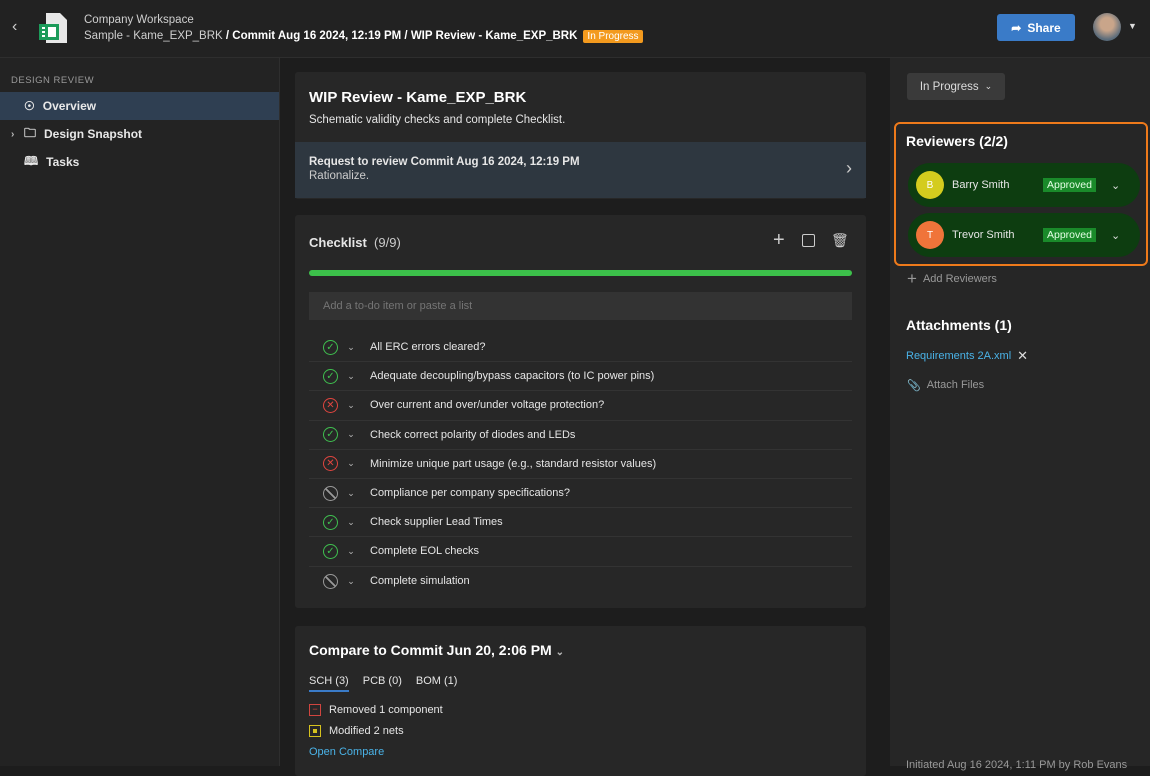 This screenshot has width=1150, height=776. What do you see at coordinates (153, 36) in the screenshot?
I see `breadcrumb-project: Sample - Kame_EXP_BRK` at bounding box center [153, 36].